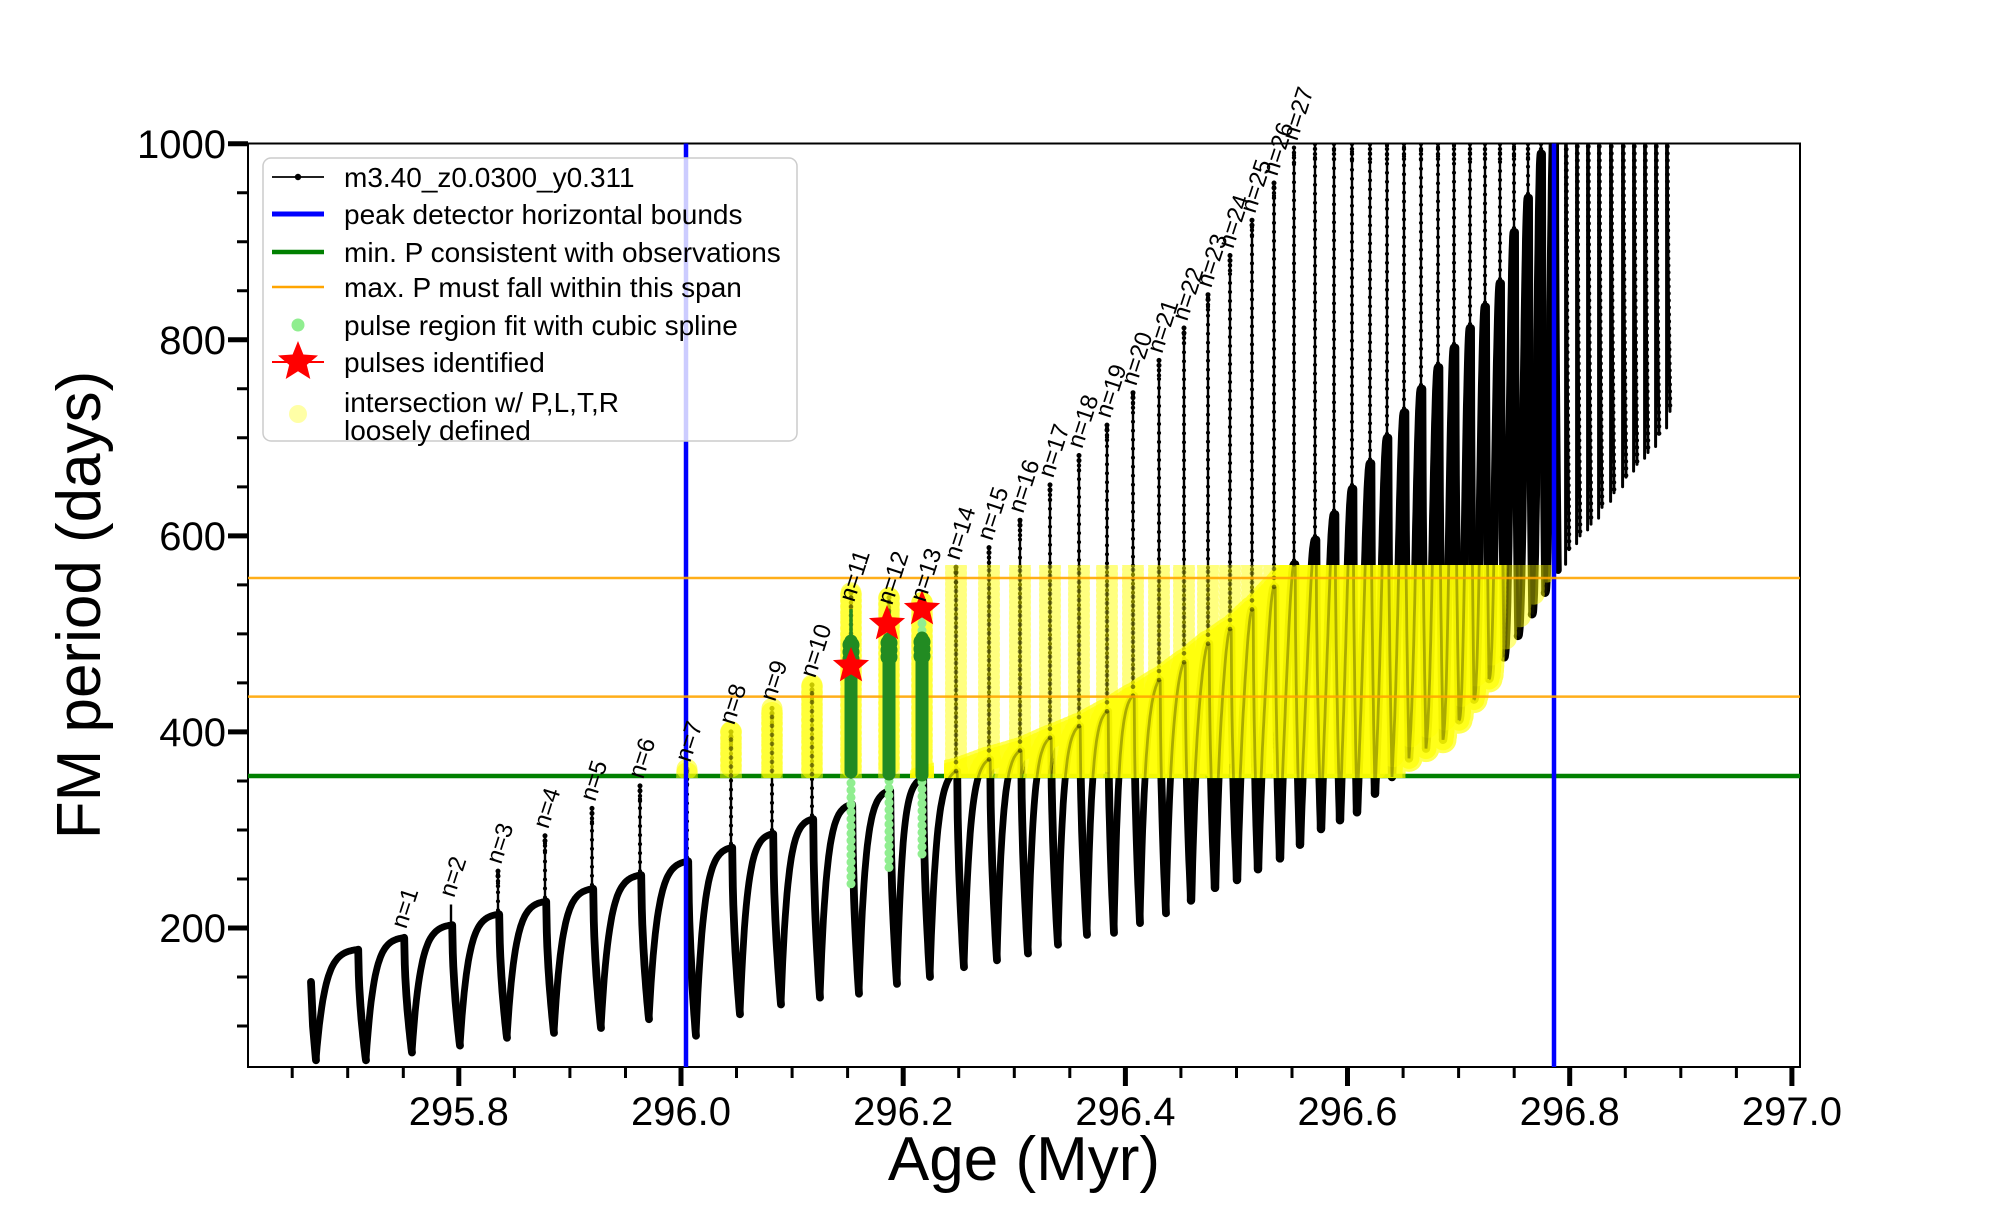 This screenshot has height=1205, width=2000. Describe the element at coordinates (481, 402) in the screenshot. I see `svg-text: intersection w/ P,L,T,R` at that location.